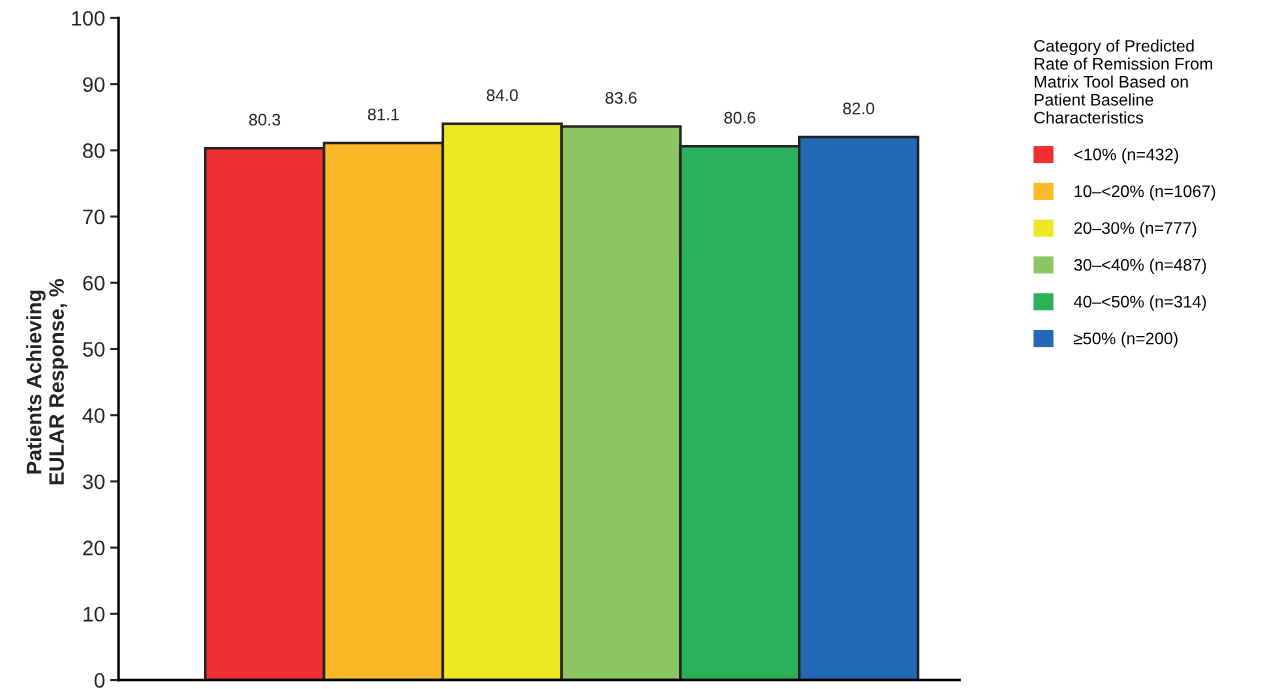 Image resolution: width=1261 pixels, height=689 pixels. What do you see at coordinates (1140, 266) in the screenshot?
I see `legend-label: 30–<40% (n=487)` at bounding box center [1140, 266].